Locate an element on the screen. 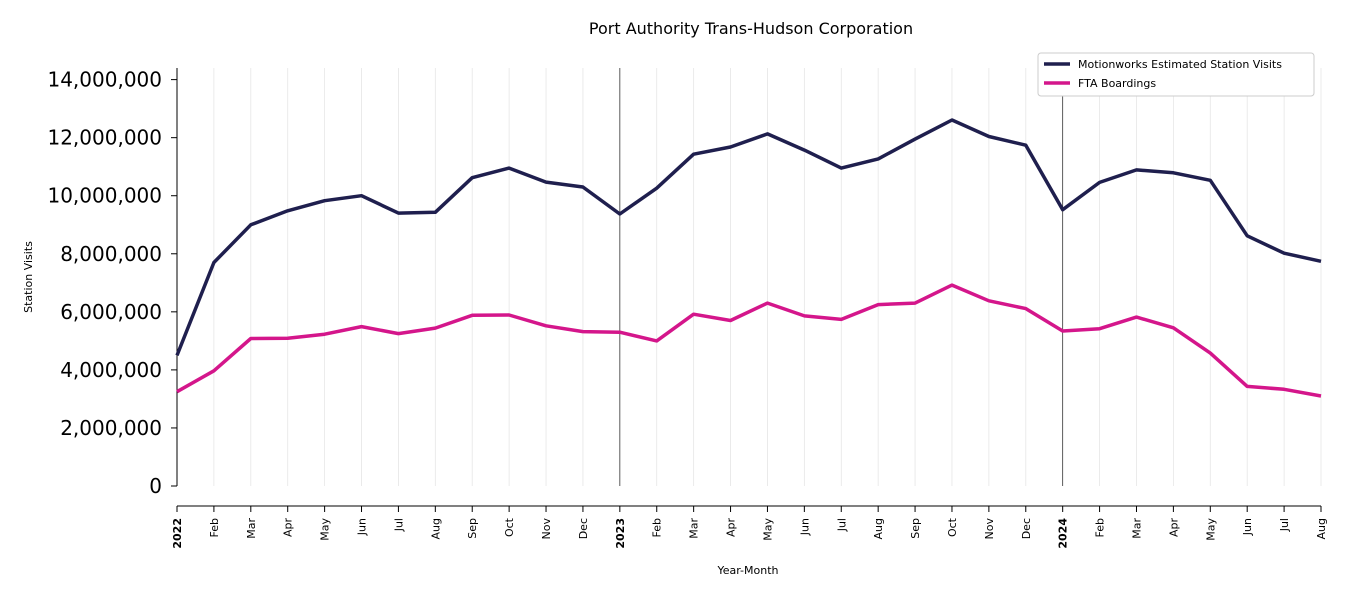 This screenshot has width=1350, height=600. legend-label-motionworks: Motionworks Estimated Station Visits is located at coordinates (1180, 64).